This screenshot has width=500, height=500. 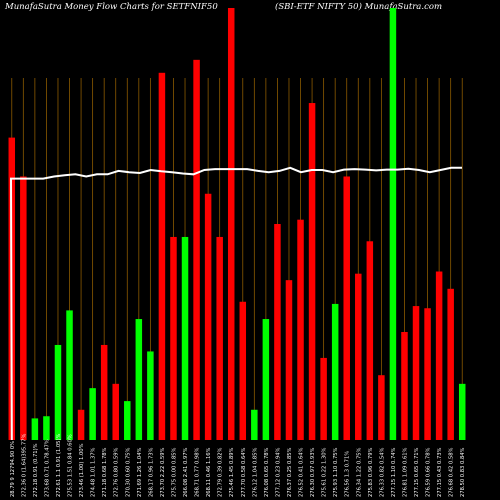 I want to click on x-tick-label: 268.11 0.46 1.16%, so click(x=209, y=472).